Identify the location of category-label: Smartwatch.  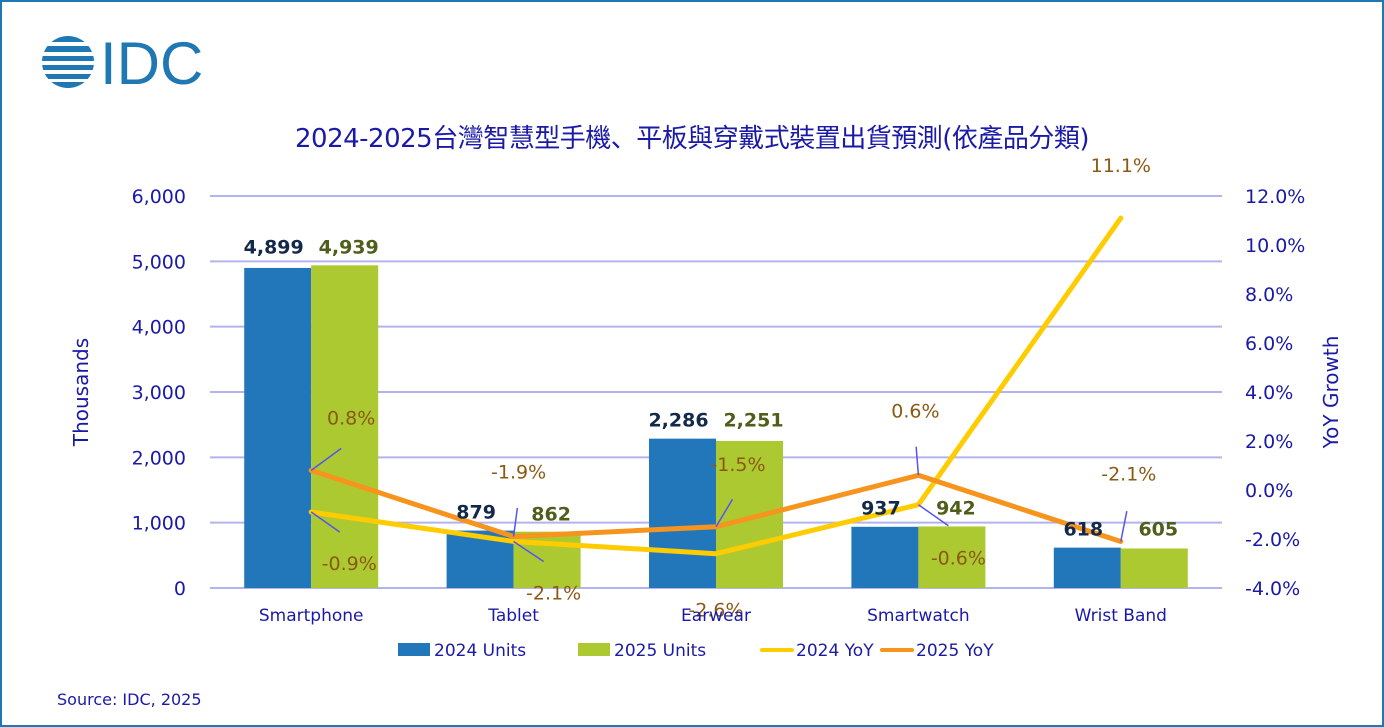
(918, 616).